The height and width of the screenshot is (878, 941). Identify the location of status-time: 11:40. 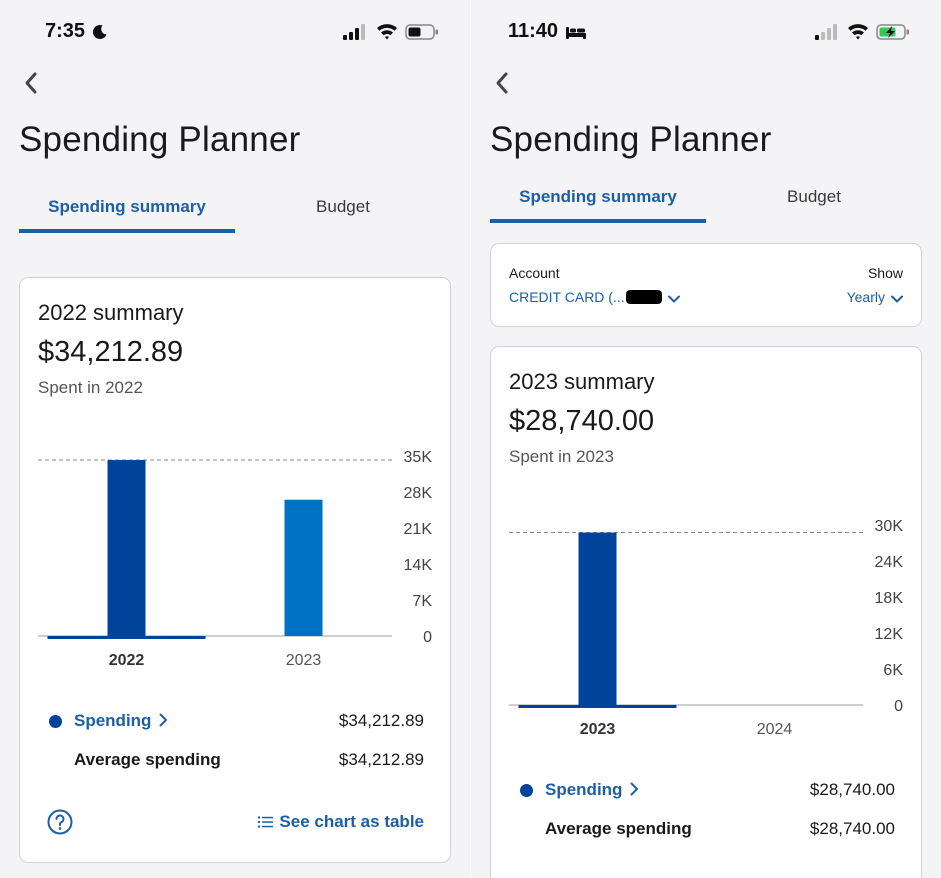
(533, 31).